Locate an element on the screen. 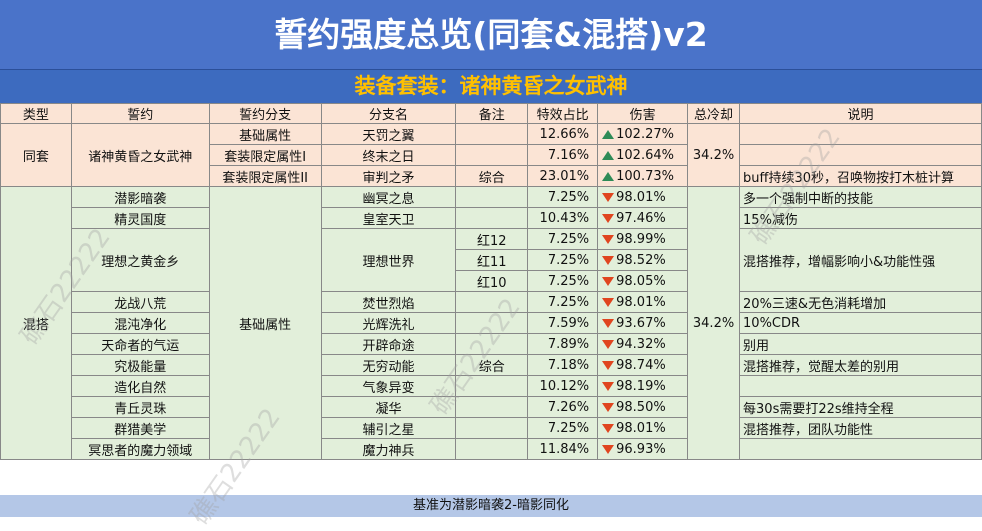 The image size is (982, 531). table-row: 混沌净化 光辉洗礼 7.59% 93.67% 10%CDR is located at coordinates (491, 323).